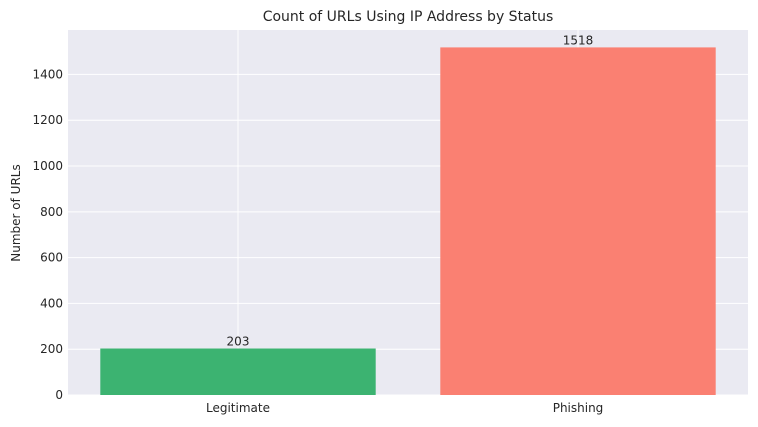  I want to click on y-tick-label: 800, so click(51, 212).